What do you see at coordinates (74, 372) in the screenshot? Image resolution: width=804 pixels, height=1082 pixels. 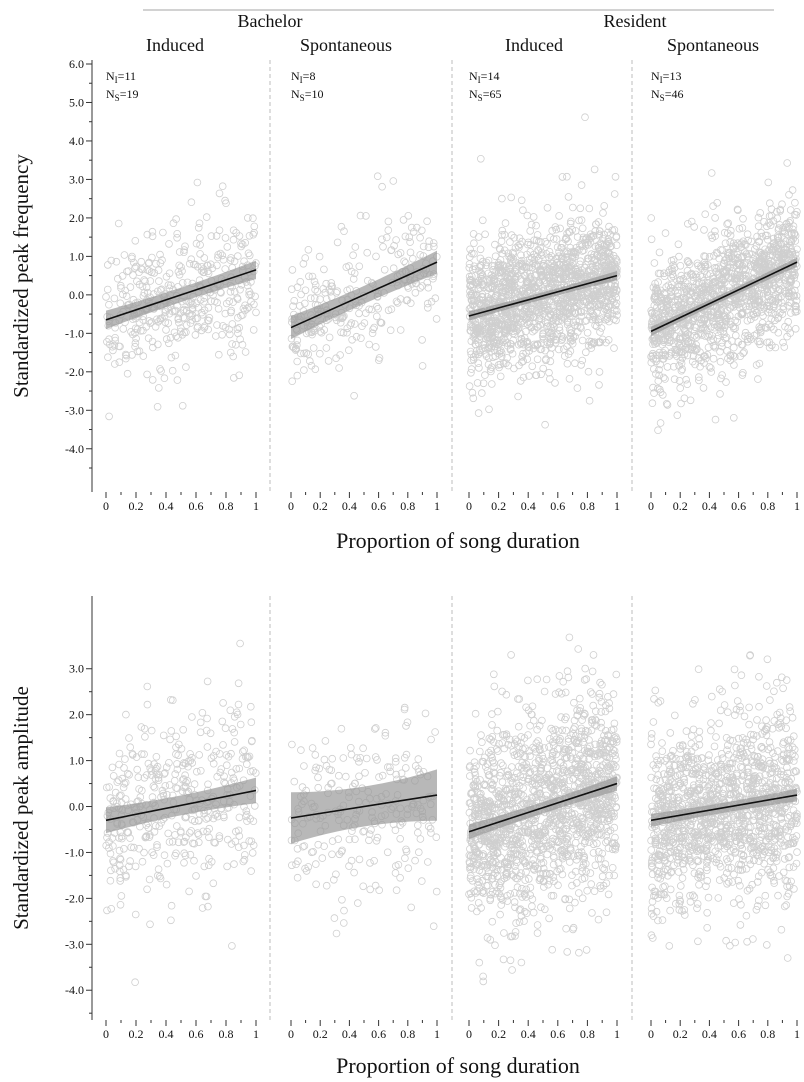 I see `y-tick-label: -2.0` at bounding box center [74, 372].